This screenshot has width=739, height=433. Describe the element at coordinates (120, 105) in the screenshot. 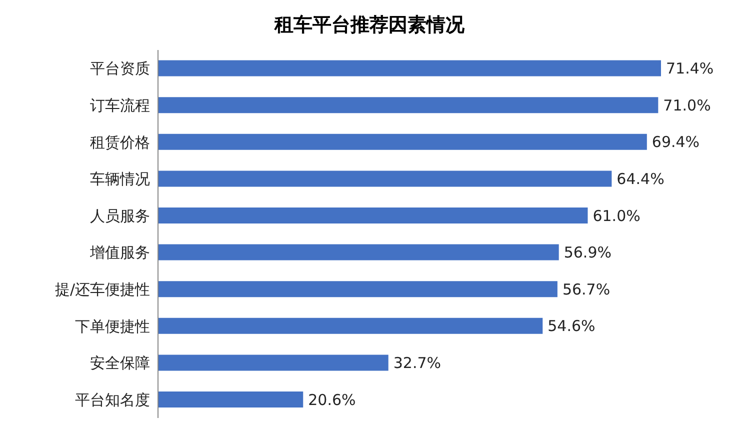

I see `y-tick-label: 订车流程` at that location.